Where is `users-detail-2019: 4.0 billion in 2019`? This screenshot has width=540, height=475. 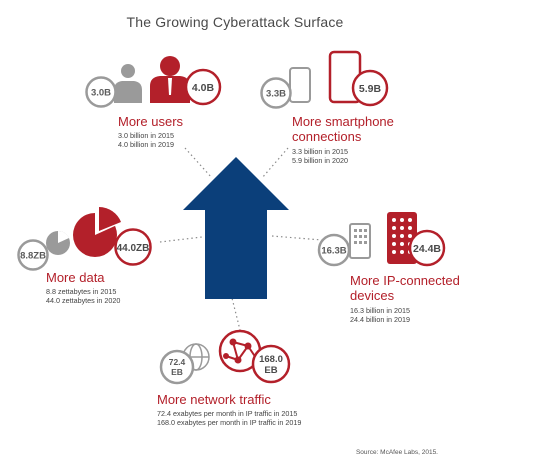
users-detail-2019: 4.0 billion in 2019 is located at coordinates (146, 144).